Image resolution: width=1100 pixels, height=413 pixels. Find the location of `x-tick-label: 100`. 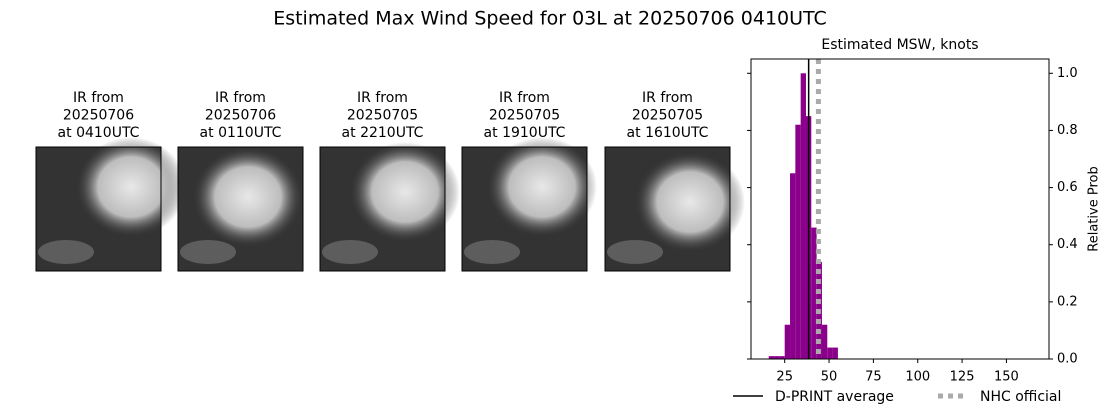

x-tick-label: 100 is located at coordinates (917, 377).